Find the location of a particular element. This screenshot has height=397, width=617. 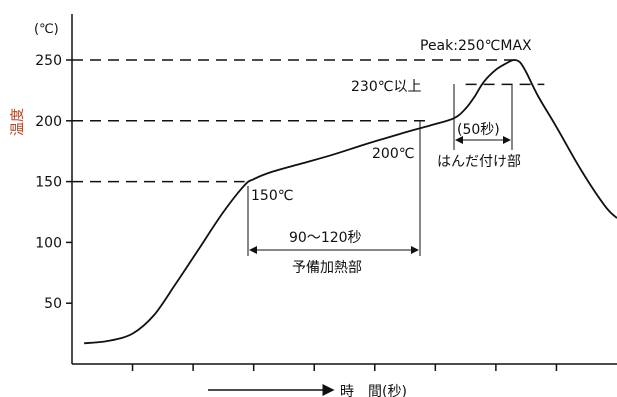

x-ticks is located at coordinates (344, 367).